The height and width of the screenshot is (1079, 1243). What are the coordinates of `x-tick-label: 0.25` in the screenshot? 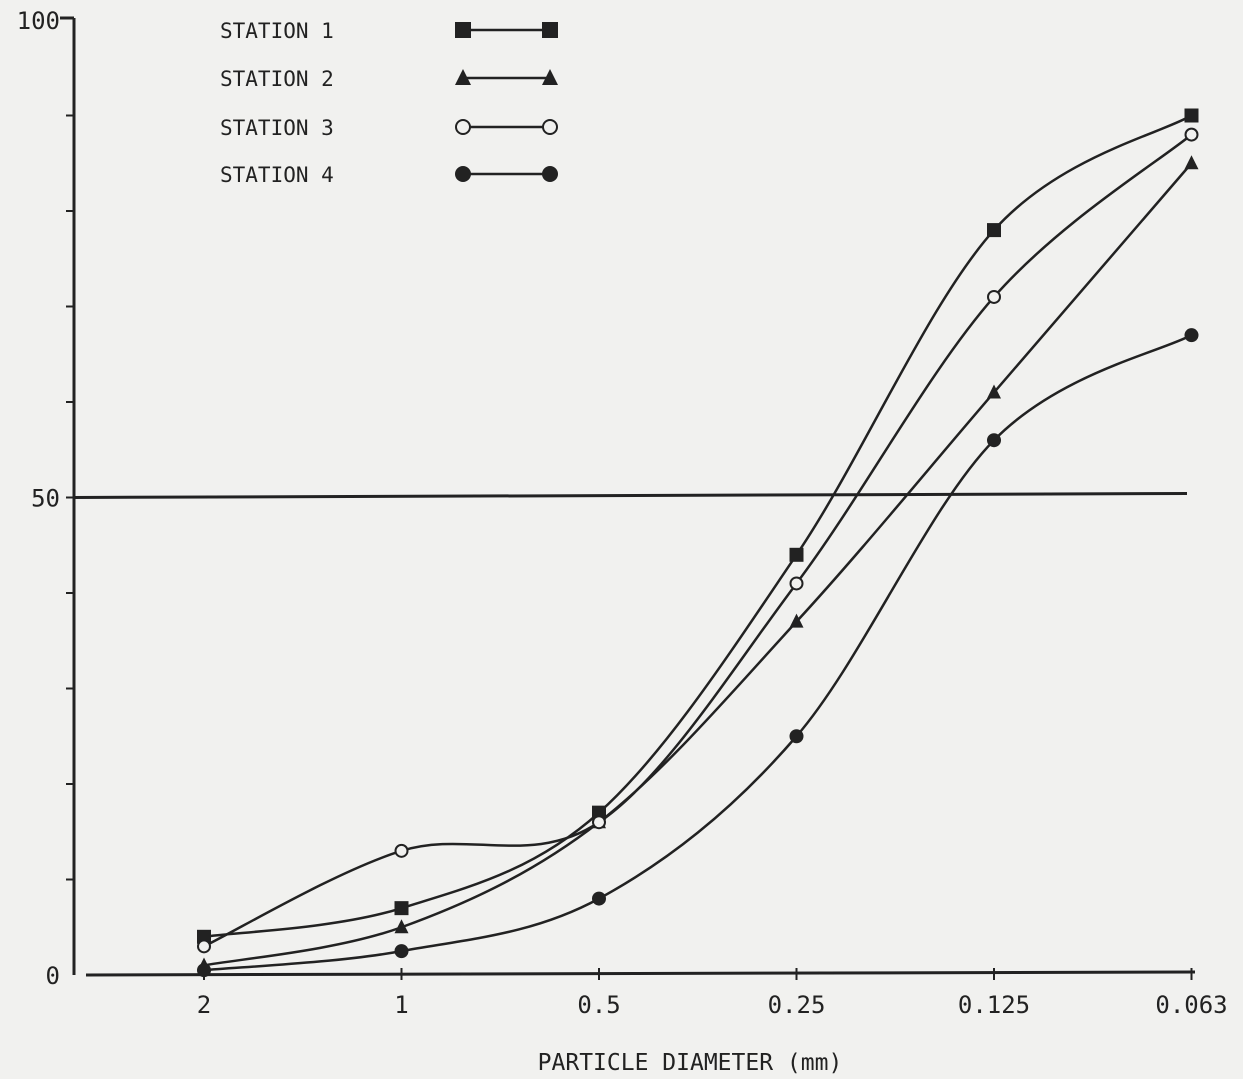 It's located at (797, 1005).